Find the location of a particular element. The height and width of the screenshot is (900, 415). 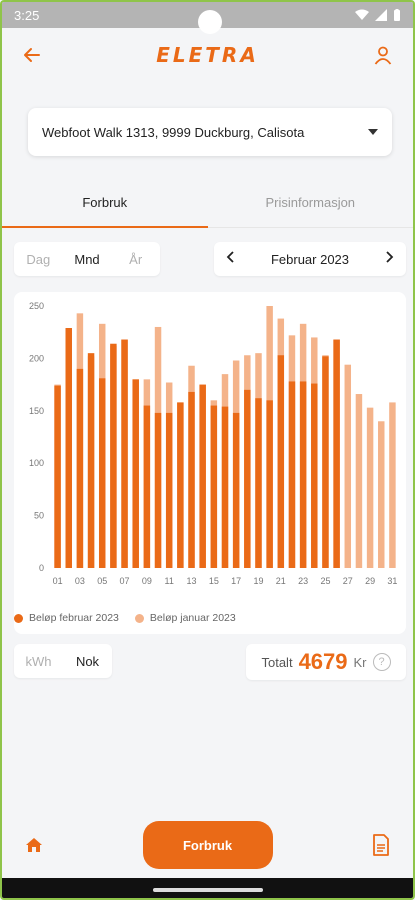

y-tick-label: 200 is located at coordinates (36, 358).